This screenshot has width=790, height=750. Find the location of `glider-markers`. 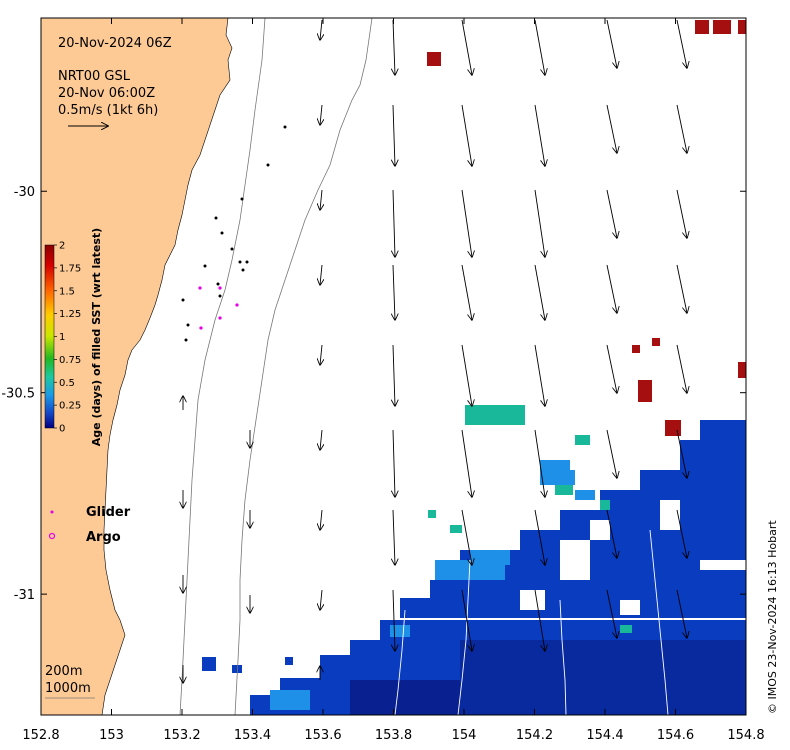

glider-markers is located at coordinates (218, 308).